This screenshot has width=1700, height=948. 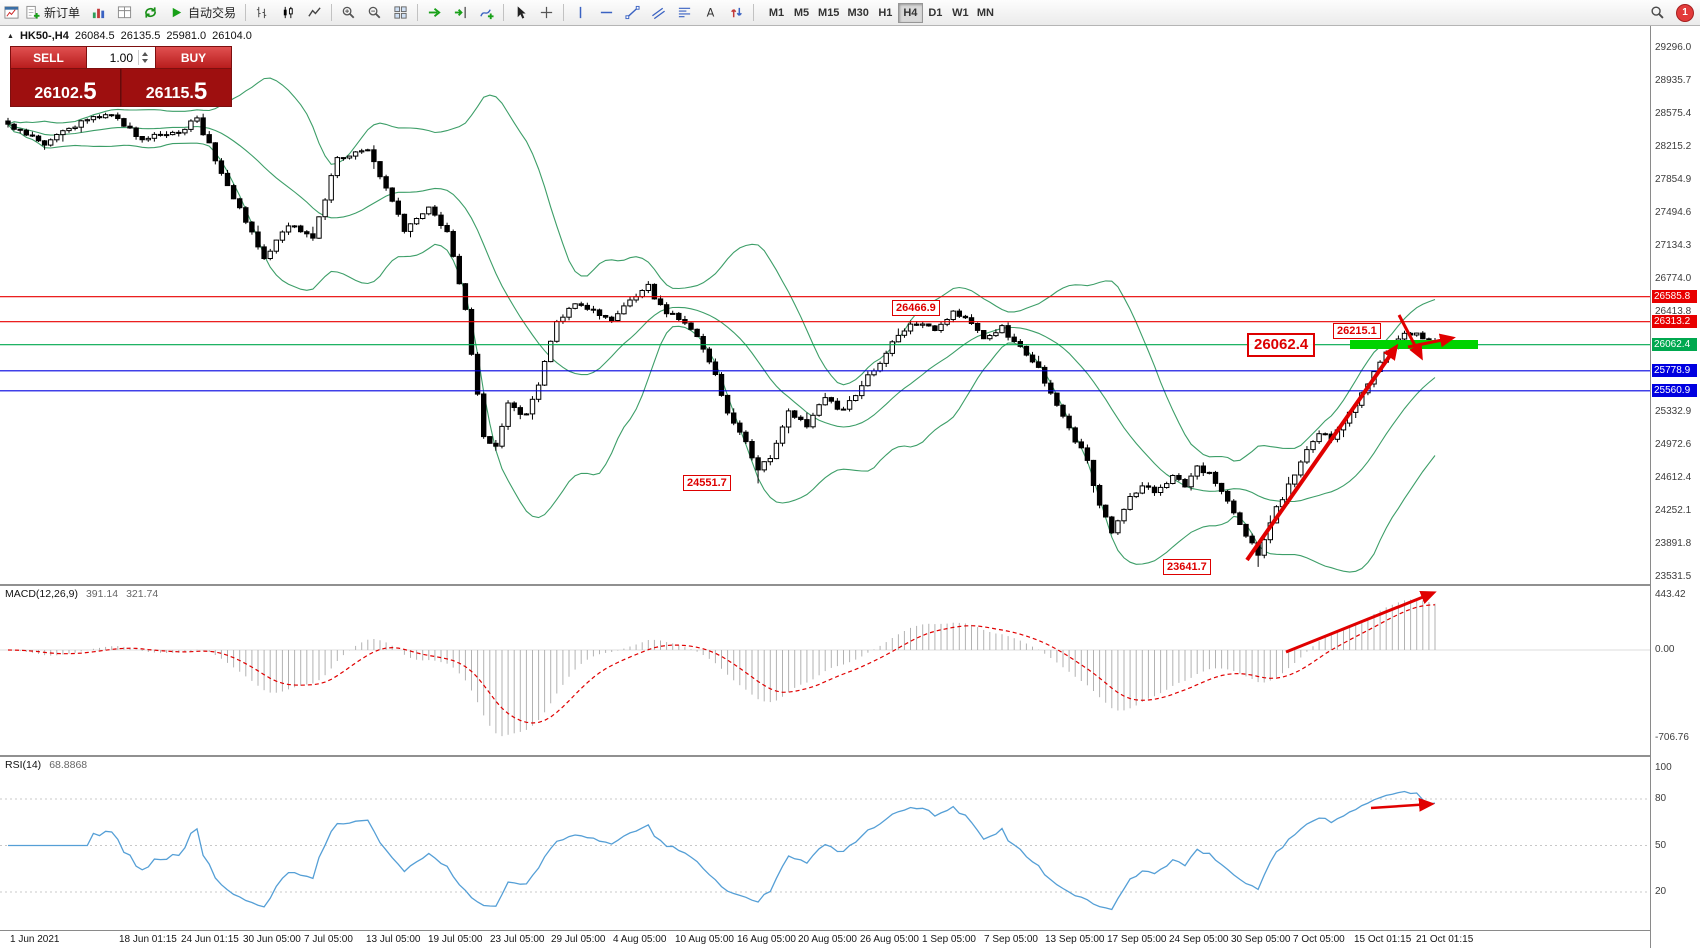 What do you see at coordinates (825, 344) in the screenshot?
I see `horizontal-level-lines` at bounding box center [825, 344].